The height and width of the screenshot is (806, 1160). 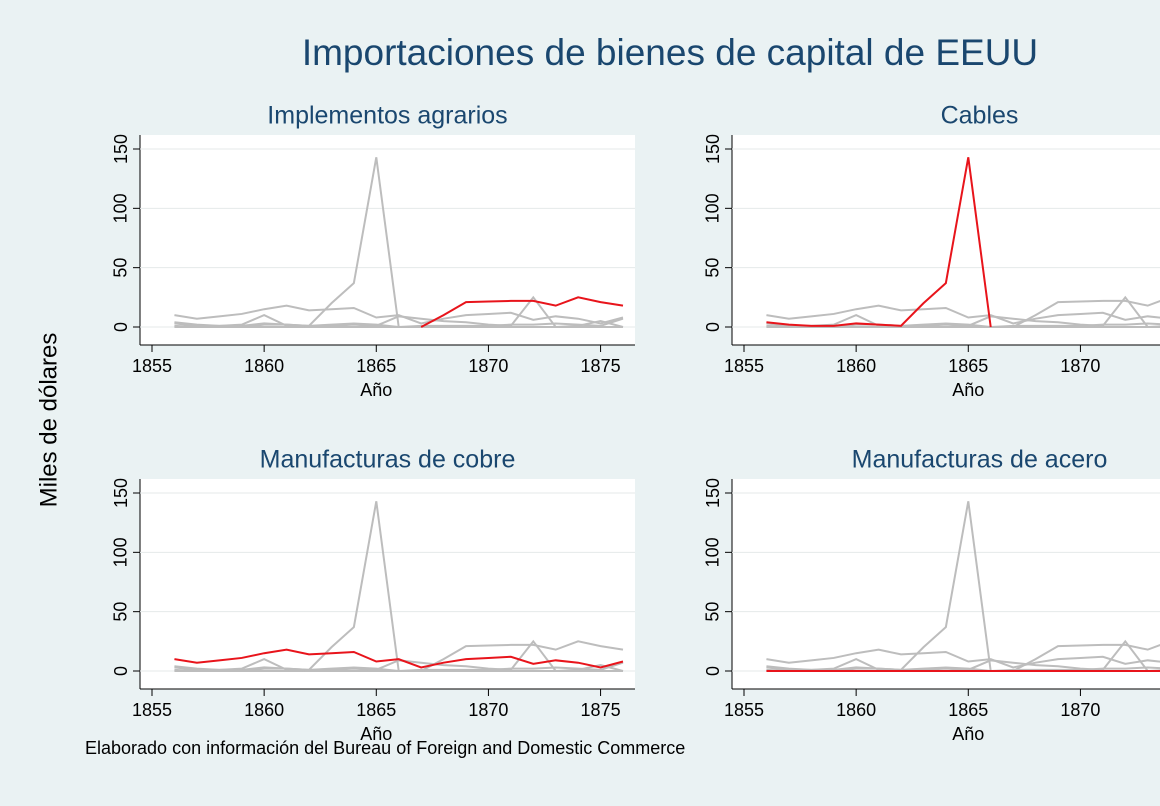 What do you see at coordinates (387, 116) in the screenshot?
I see `panel-title: Implementos agrarios` at bounding box center [387, 116].